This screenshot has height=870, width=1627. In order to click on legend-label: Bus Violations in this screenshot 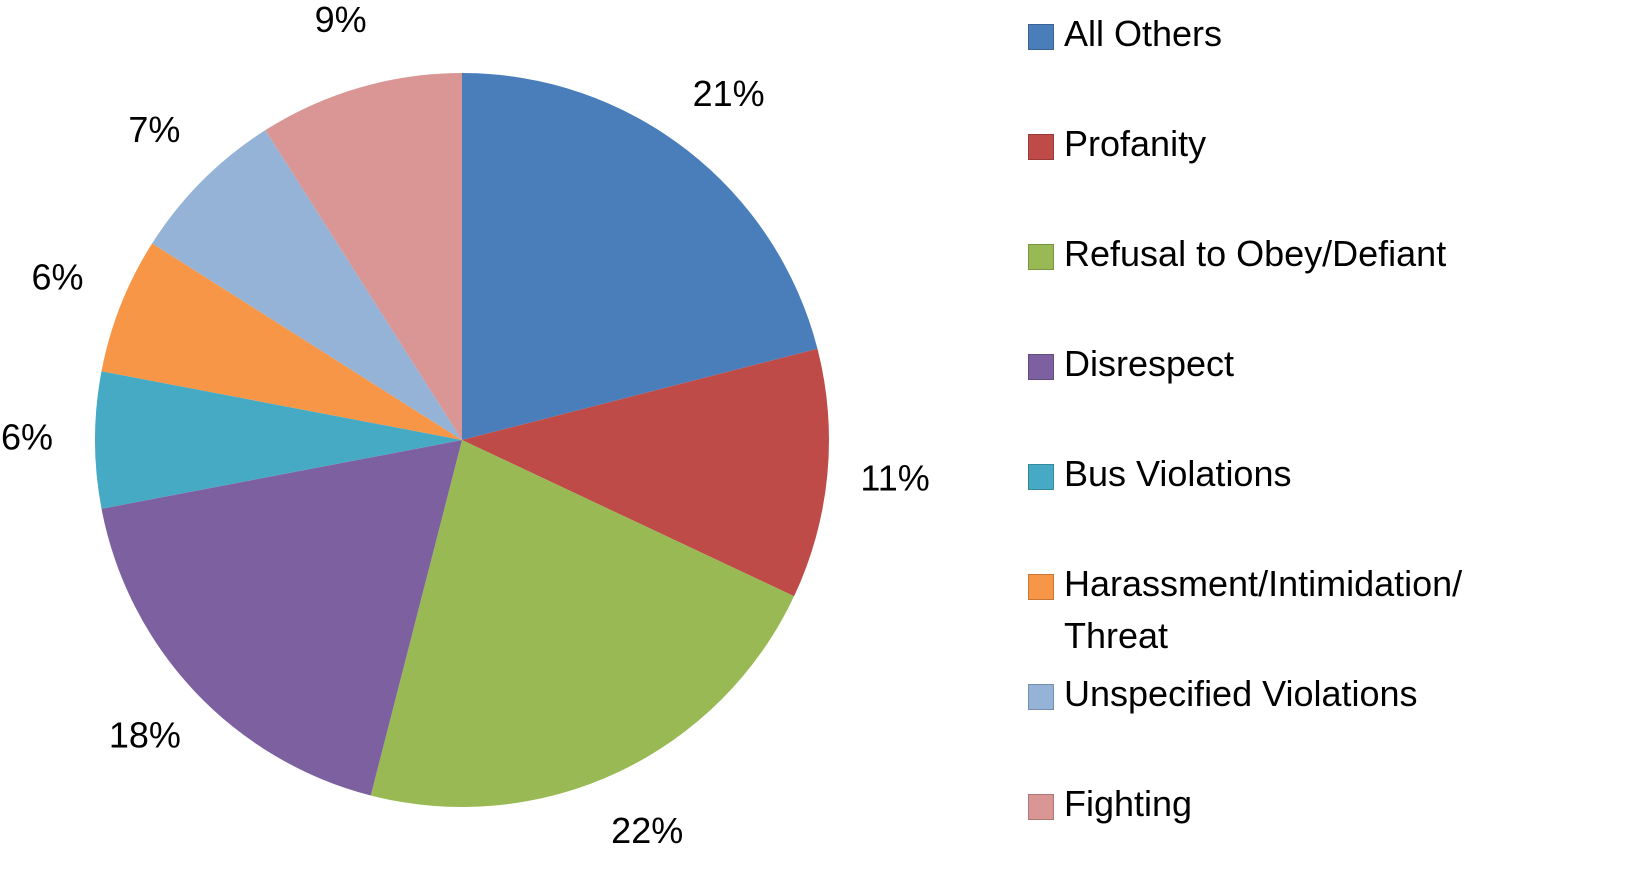, I will do `click(1178, 473)`.